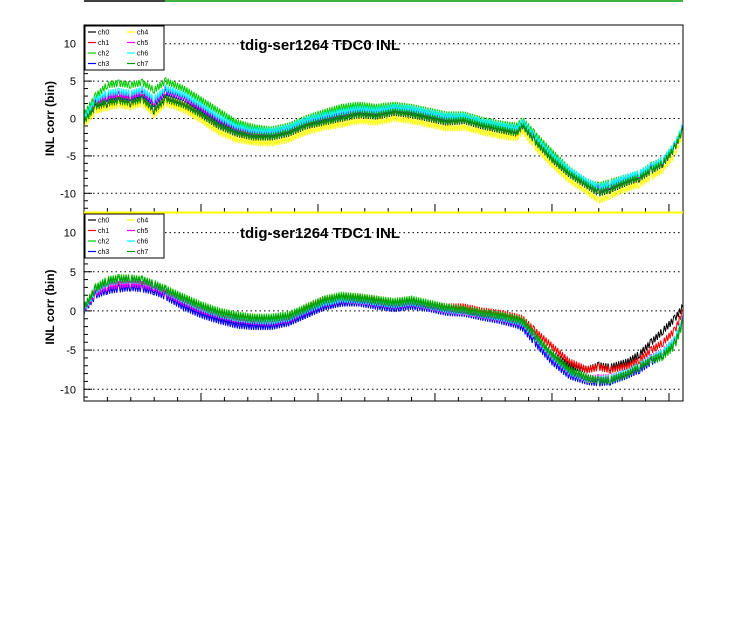 The height and width of the screenshot is (622, 746). Describe the element at coordinates (103, 231) in the screenshot. I see `tdc1-legend-label-ch1: ch1` at that location.